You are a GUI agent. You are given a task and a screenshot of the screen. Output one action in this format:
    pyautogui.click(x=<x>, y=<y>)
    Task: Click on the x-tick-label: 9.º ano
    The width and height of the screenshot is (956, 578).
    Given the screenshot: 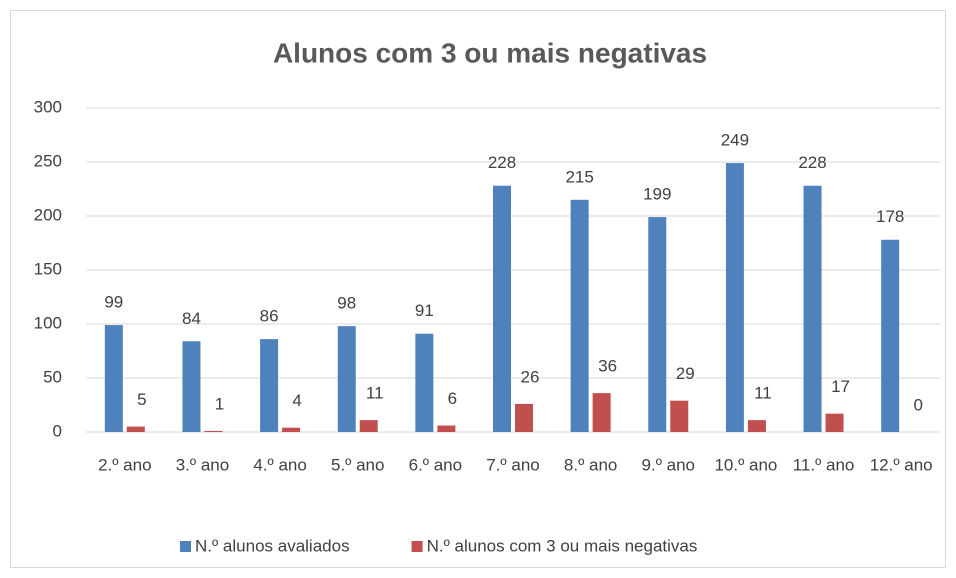 What is the action you would take?
    pyautogui.click(x=668, y=464)
    